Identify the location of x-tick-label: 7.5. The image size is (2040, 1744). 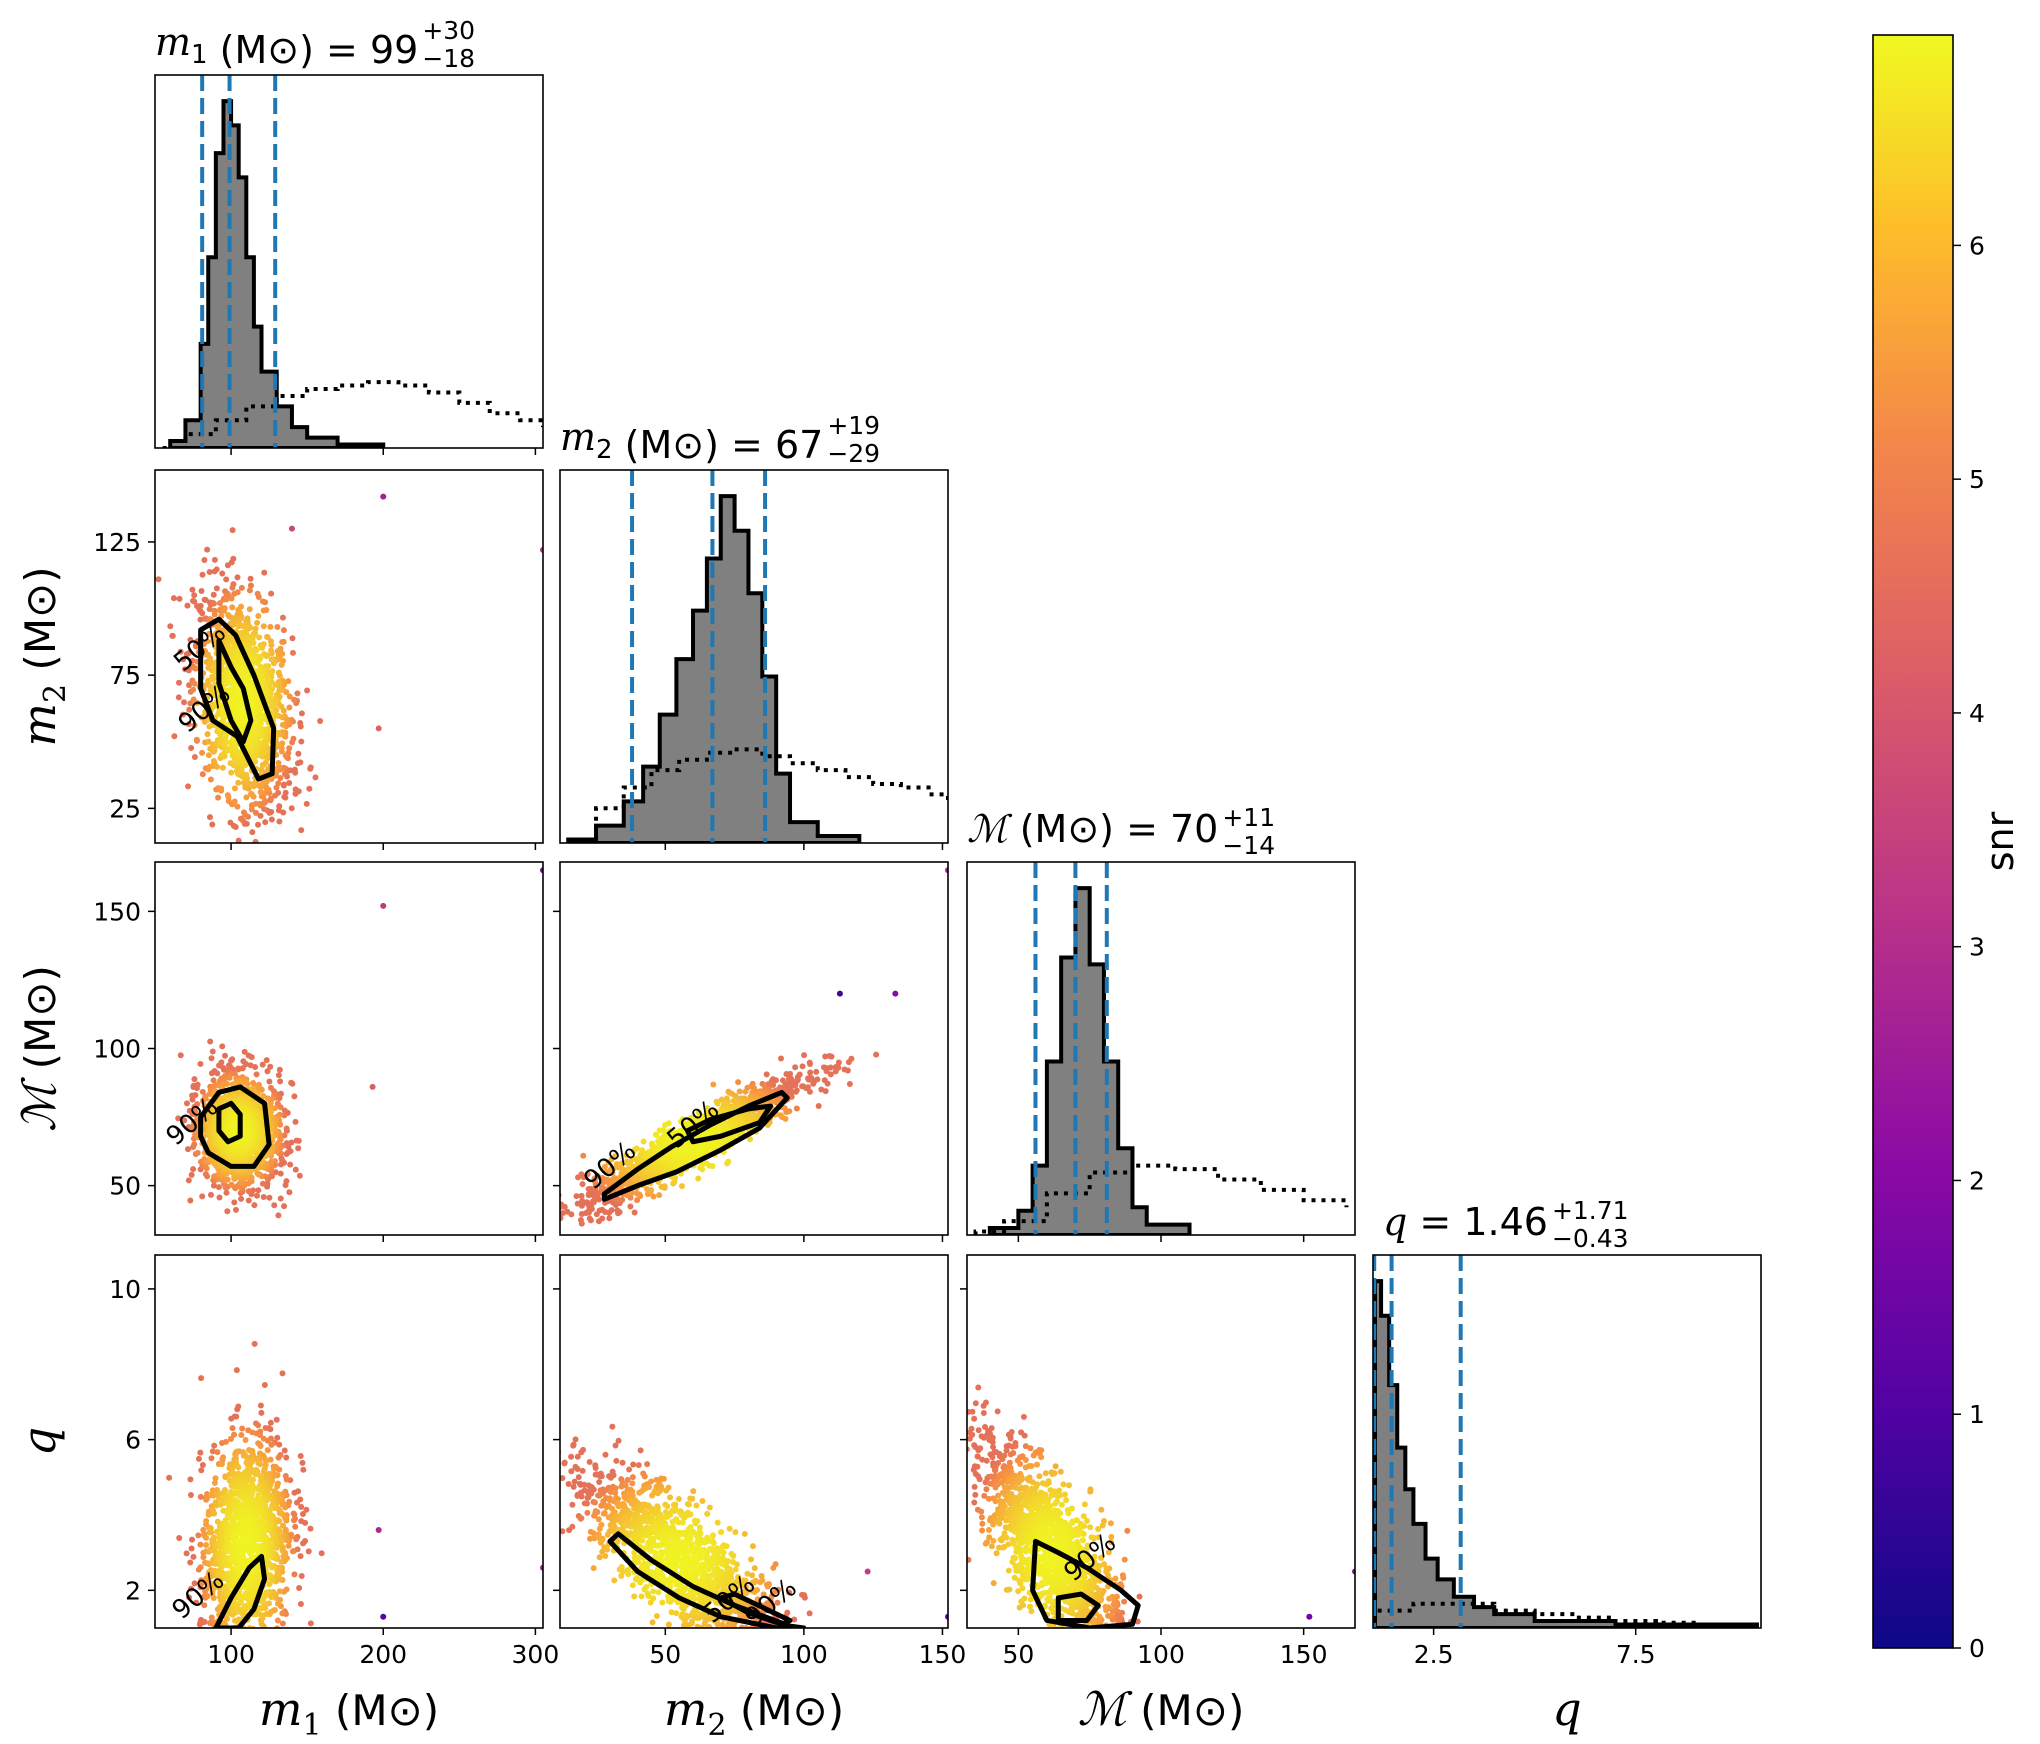
(1636, 1654).